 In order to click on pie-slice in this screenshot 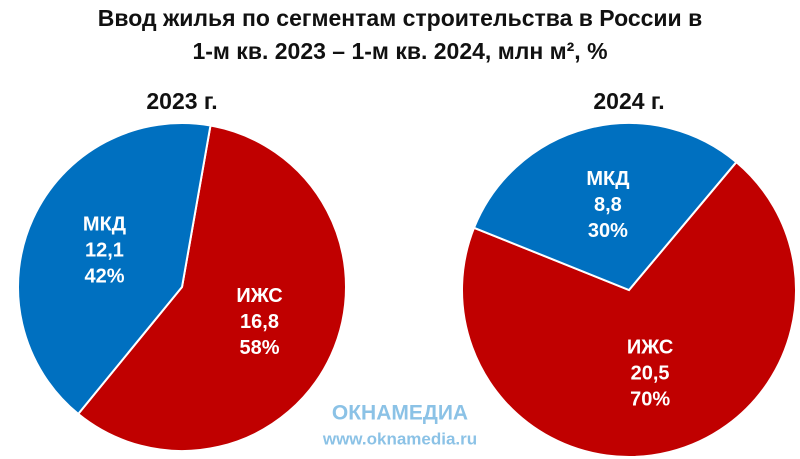, I will do `click(605, 207)`.